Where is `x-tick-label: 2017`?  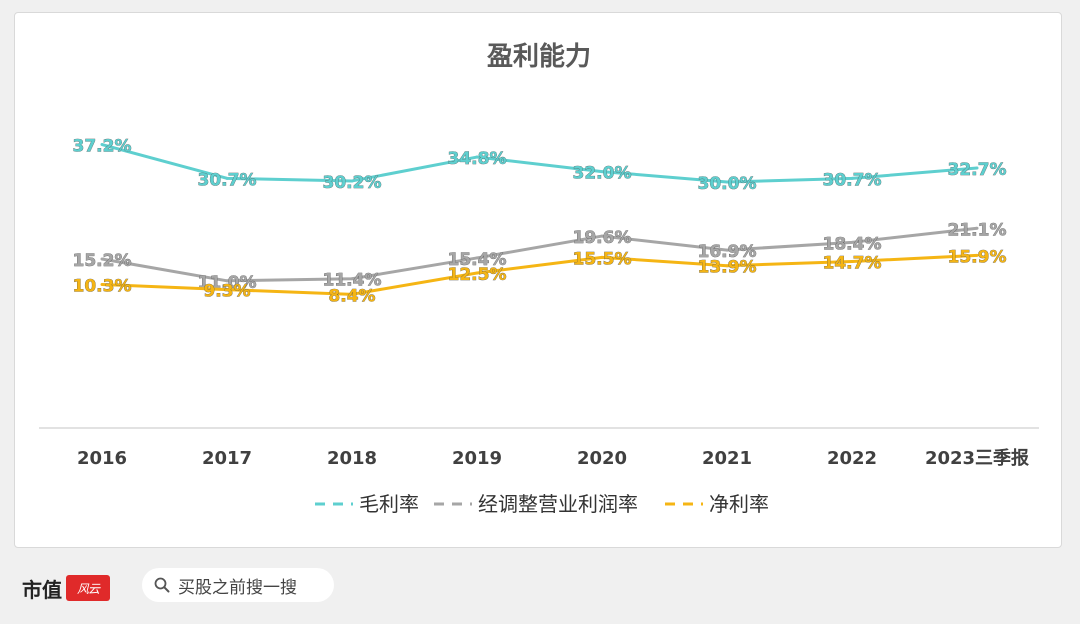
x-tick-label: 2017 is located at coordinates (227, 458).